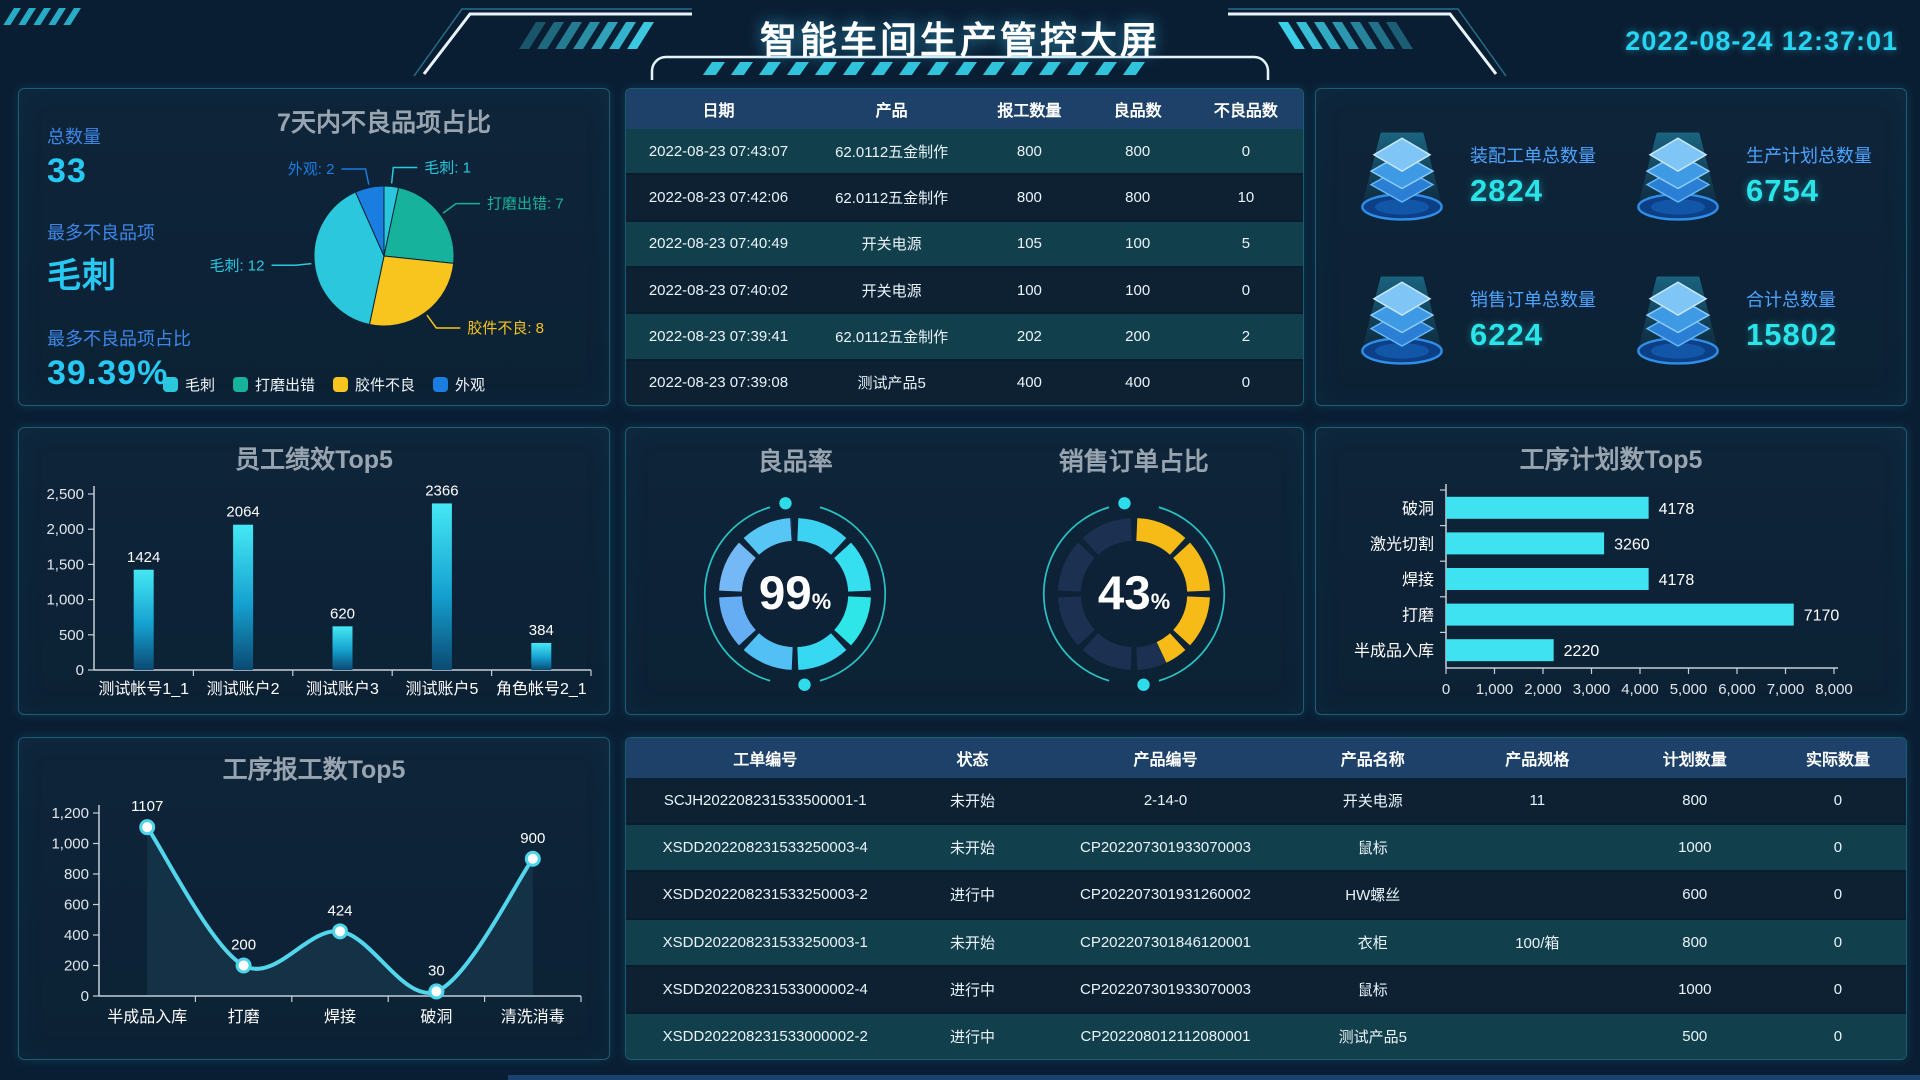 The image size is (1920, 1080). Describe the element at coordinates (385, 385) in the screenshot. I see `legend-label: 胶件不良` at that location.